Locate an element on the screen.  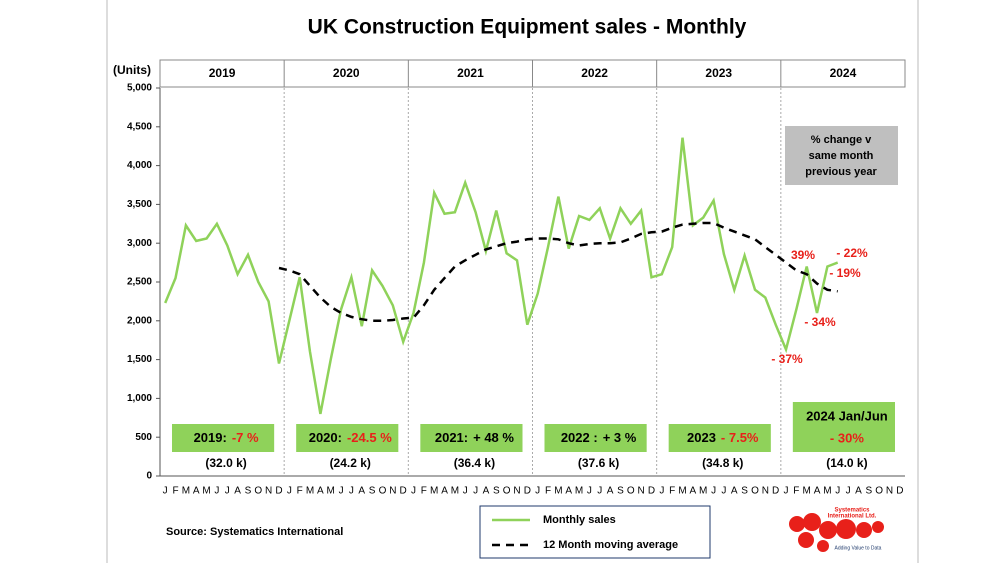
y-tick-label: 500 is located at coordinates (143, 437).